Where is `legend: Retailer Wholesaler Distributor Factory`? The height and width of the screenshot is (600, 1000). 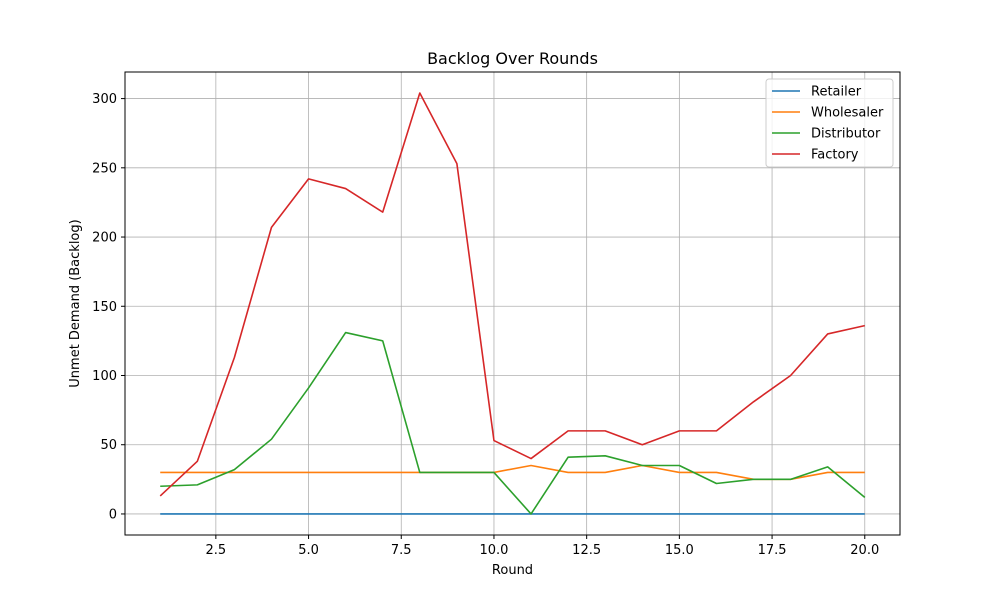
legend: Retailer Wholesaler Distributor Factory is located at coordinates (829, 123).